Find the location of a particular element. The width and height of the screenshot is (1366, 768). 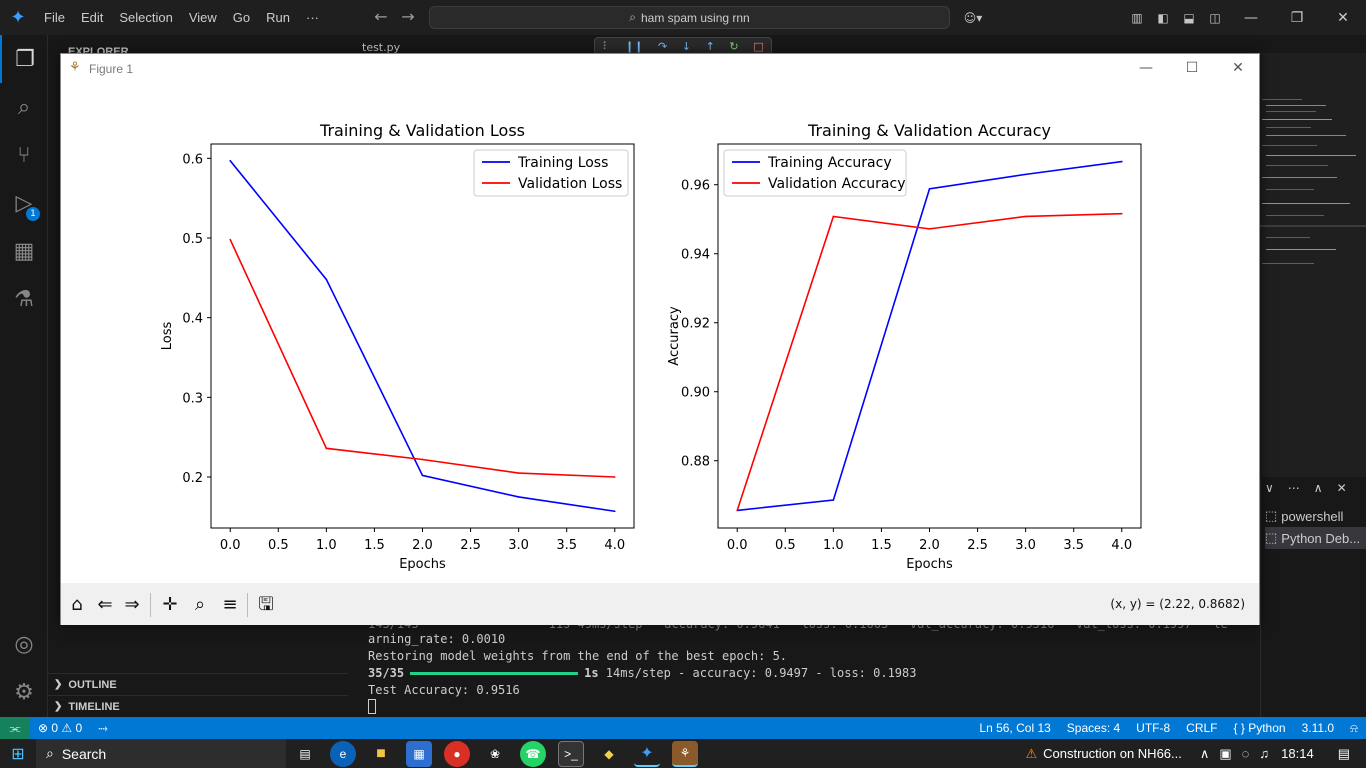

back-arrow-icon: ← is located at coordinates (381, 16).